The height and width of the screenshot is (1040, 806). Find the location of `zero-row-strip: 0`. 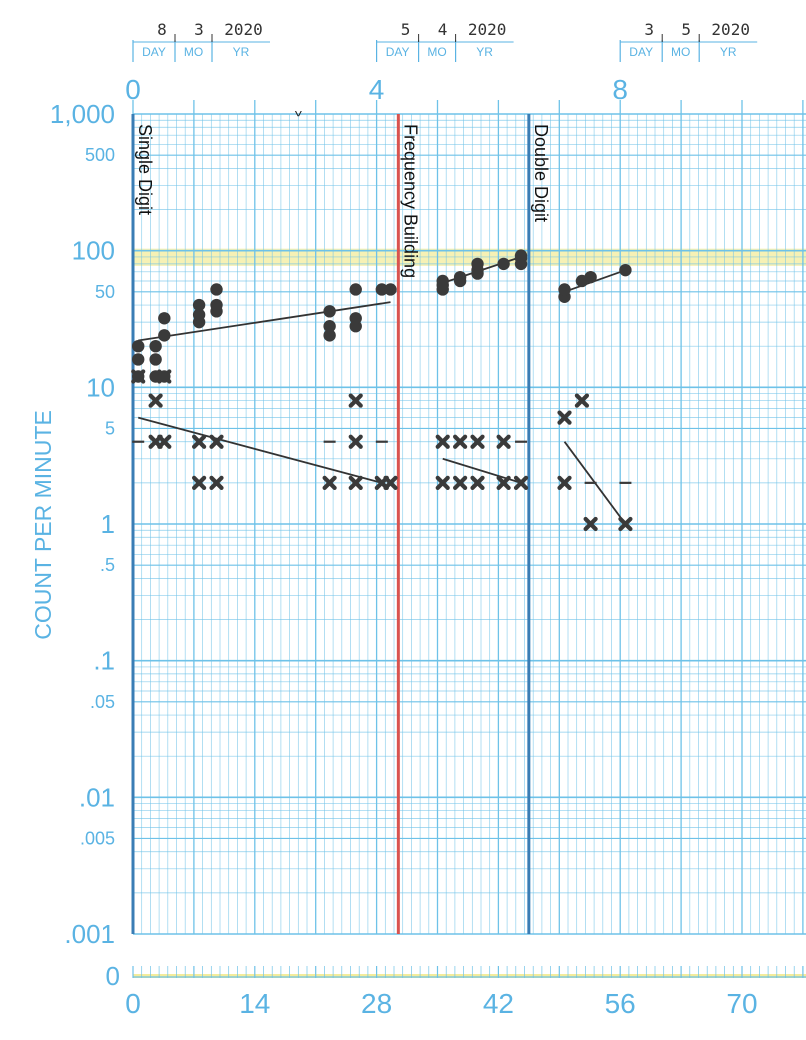

zero-row-strip: 0 is located at coordinates (456, 976).